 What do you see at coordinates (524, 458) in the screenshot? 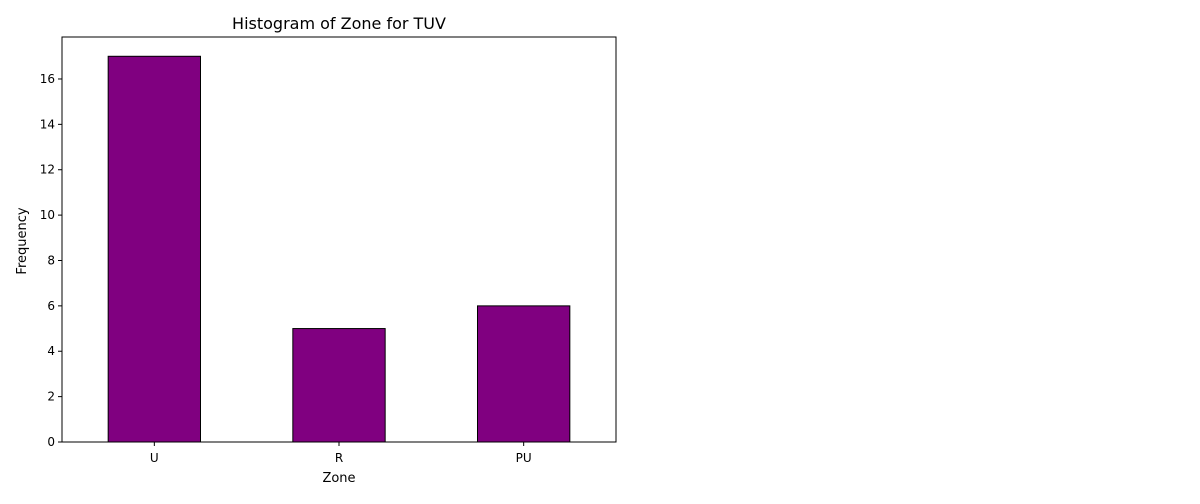
I see `x-tick-label: PU` at bounding box center [524, 458].